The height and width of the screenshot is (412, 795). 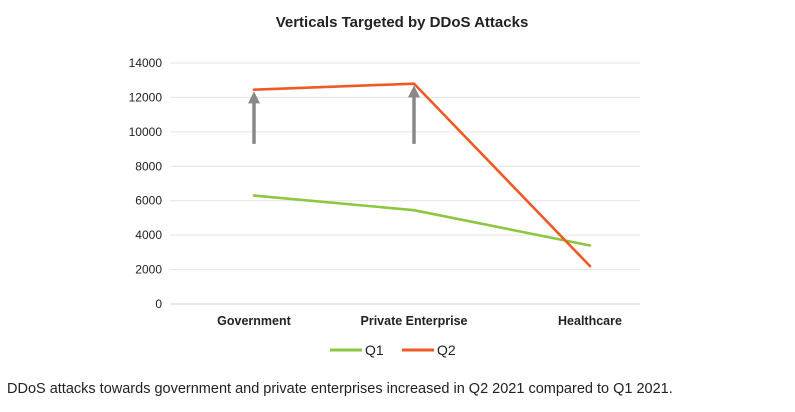 What do you see at coordinates (148, 201) in the screenshot?
I see `y-tick-label: 6000` at bounding box center [148, 201].